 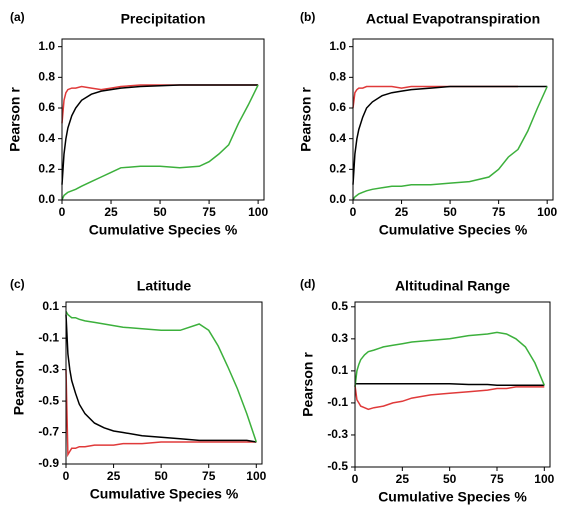 I want to click on y-tick-label: -0.9, so click(x=48, y=463).